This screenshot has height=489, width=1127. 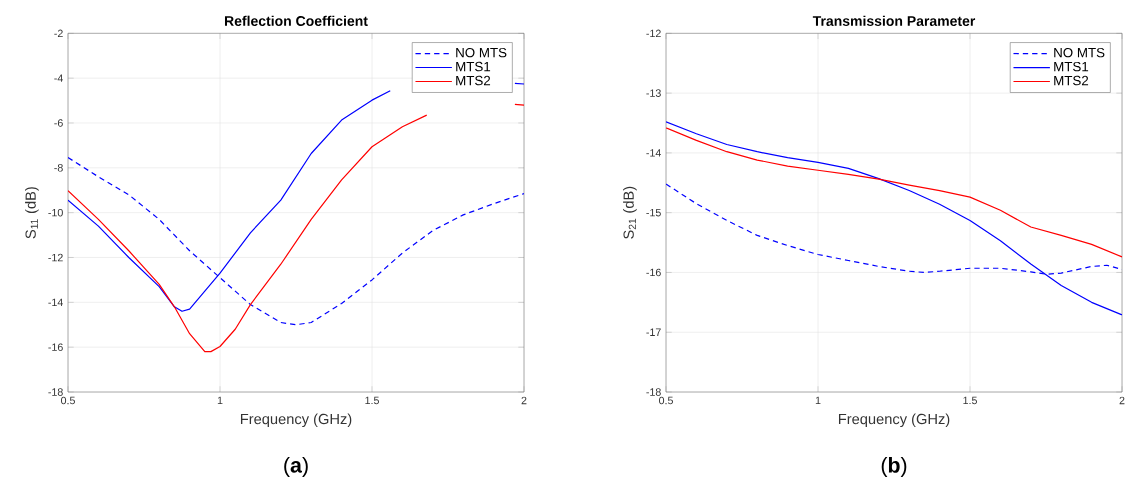 What do you see at coordinates (653, 332) in the screenshot?
I see `y-tick-label: -17` at bounding box center [653, 332].